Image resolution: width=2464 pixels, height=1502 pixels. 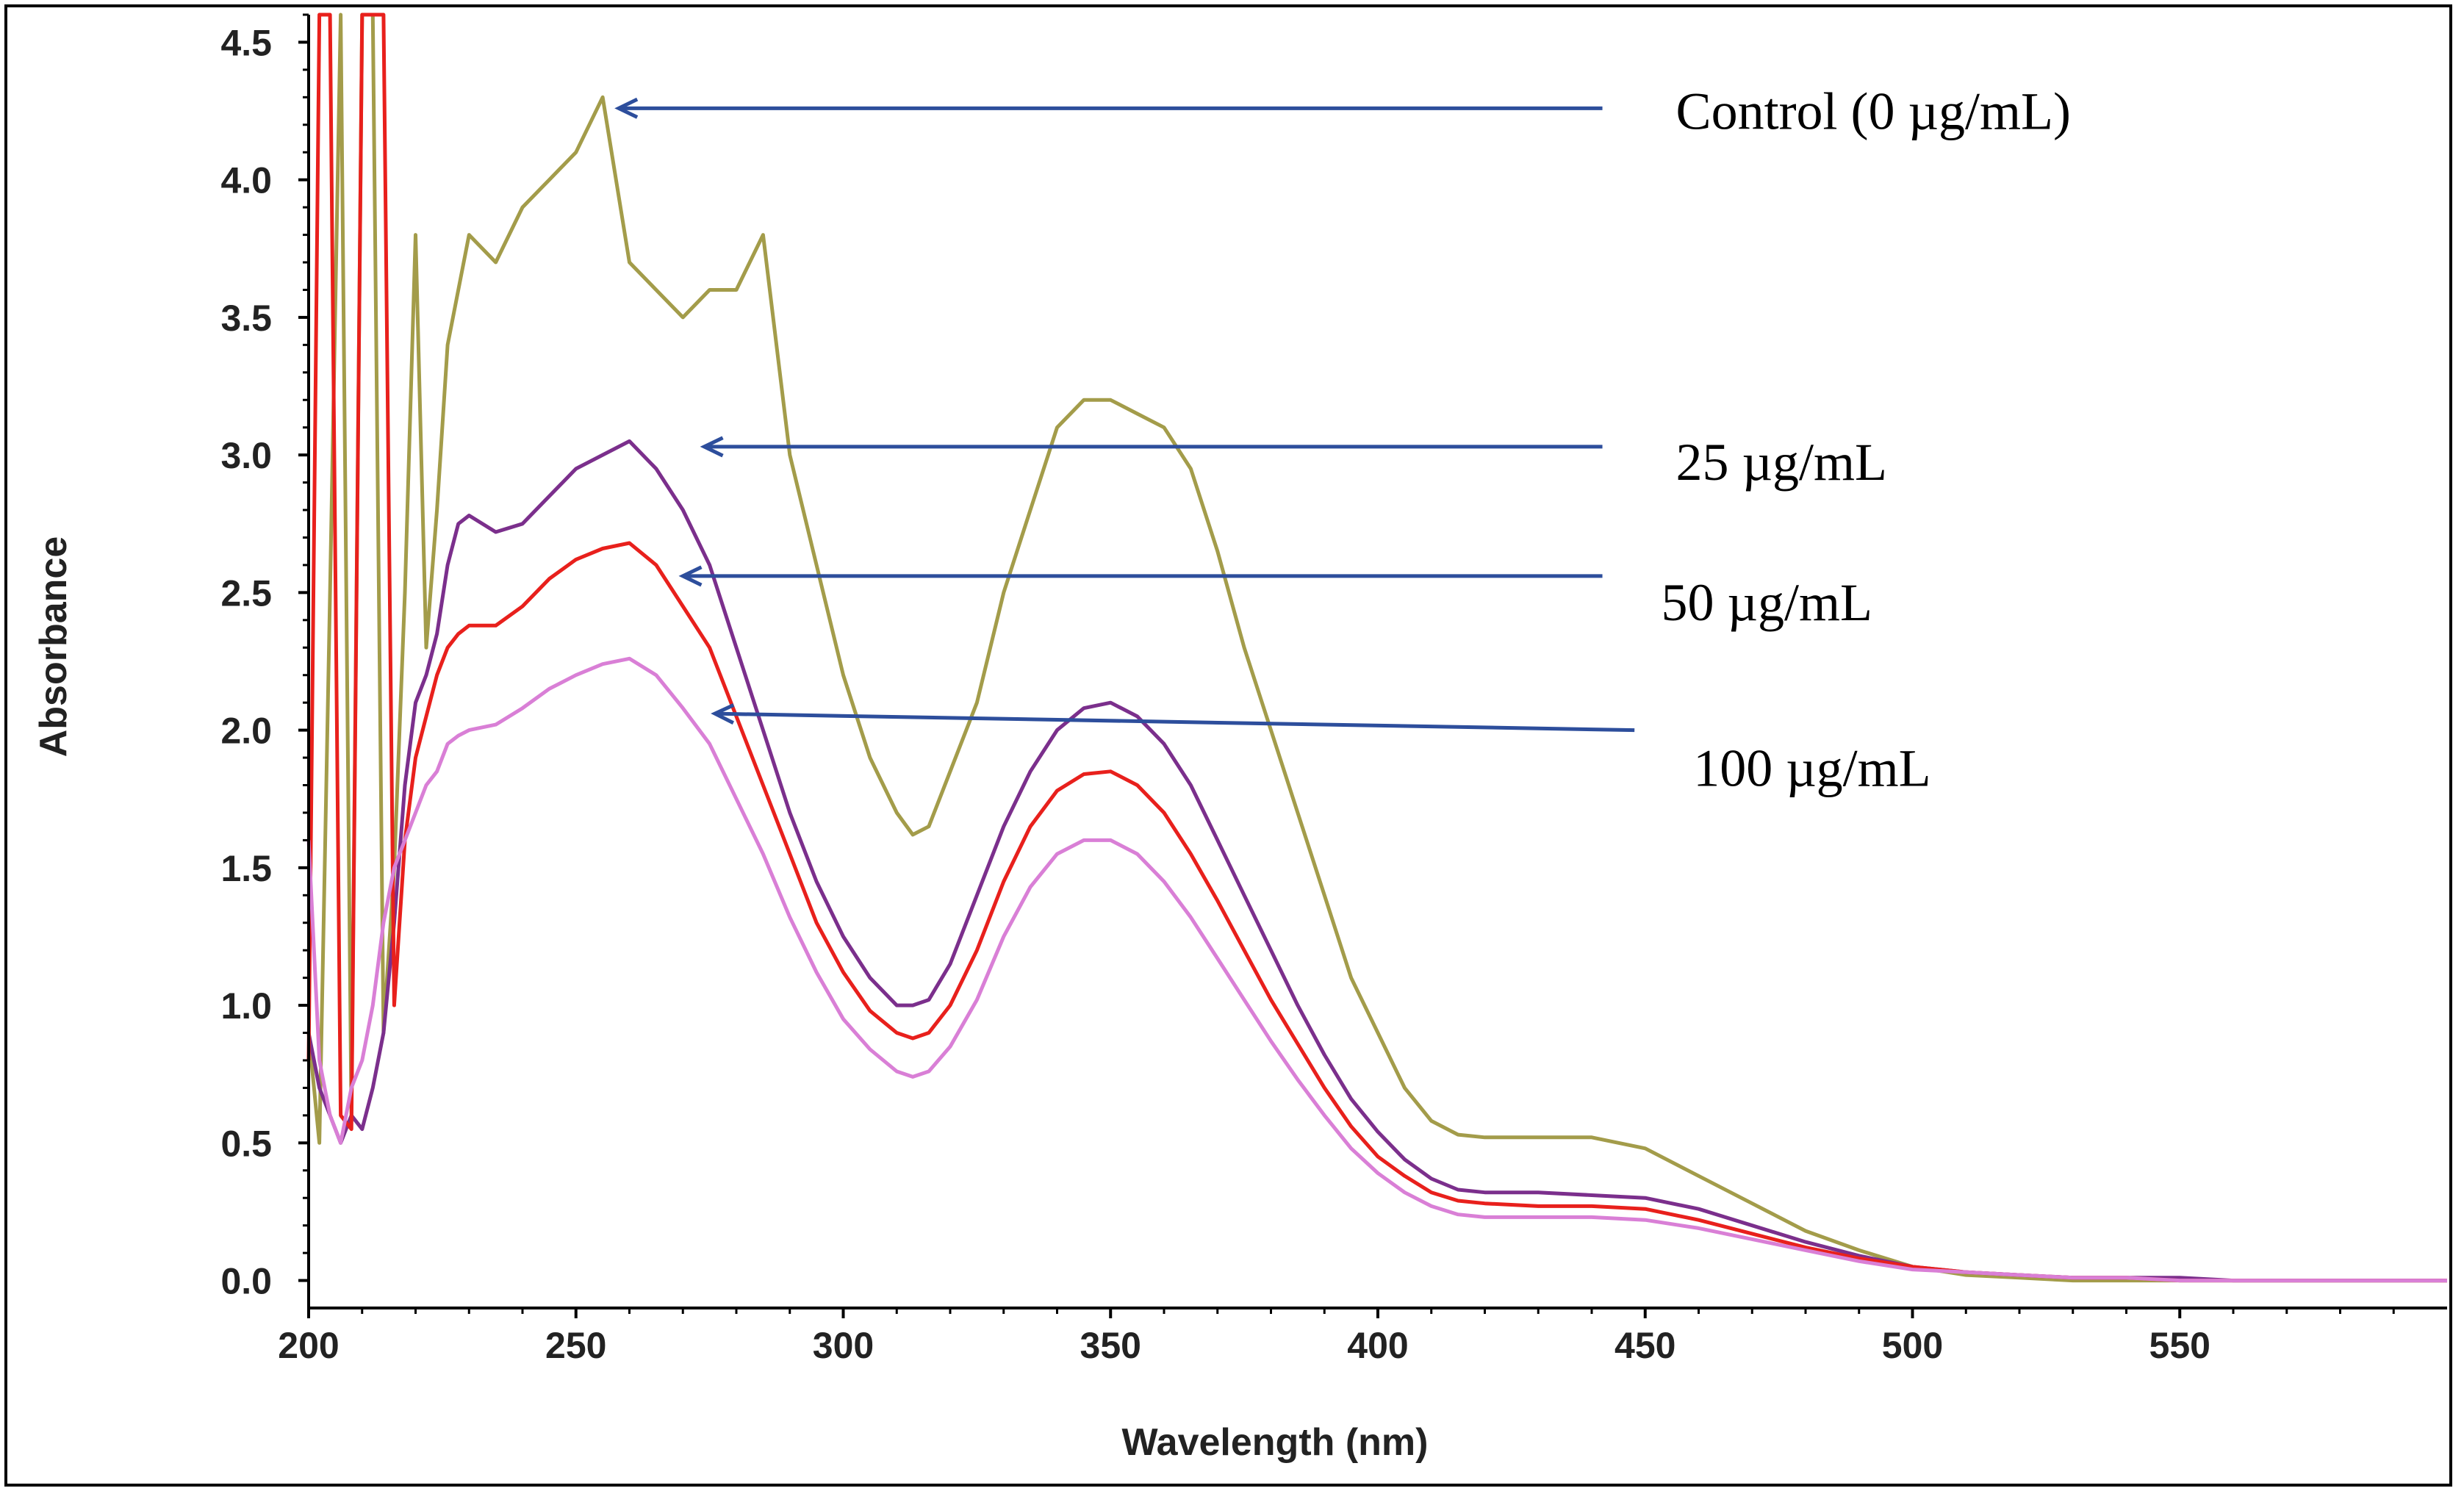 I want to click on y-tick-label: 1.5, so click(x=246, y=868).